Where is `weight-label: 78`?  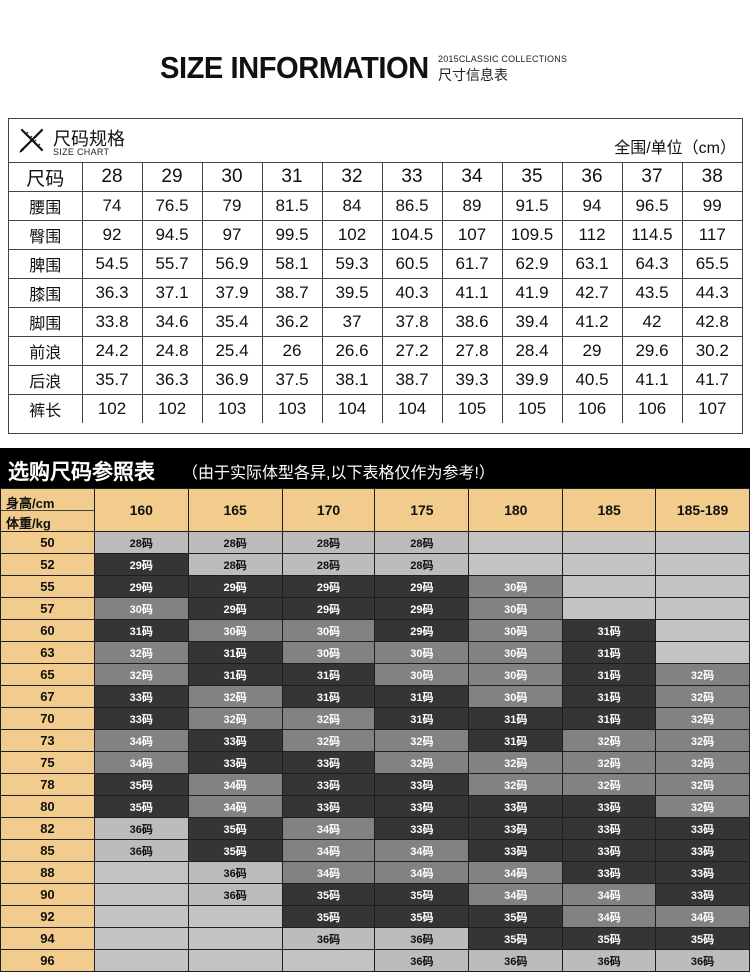 weight-label: 78 is located at coordinates (47, 784).